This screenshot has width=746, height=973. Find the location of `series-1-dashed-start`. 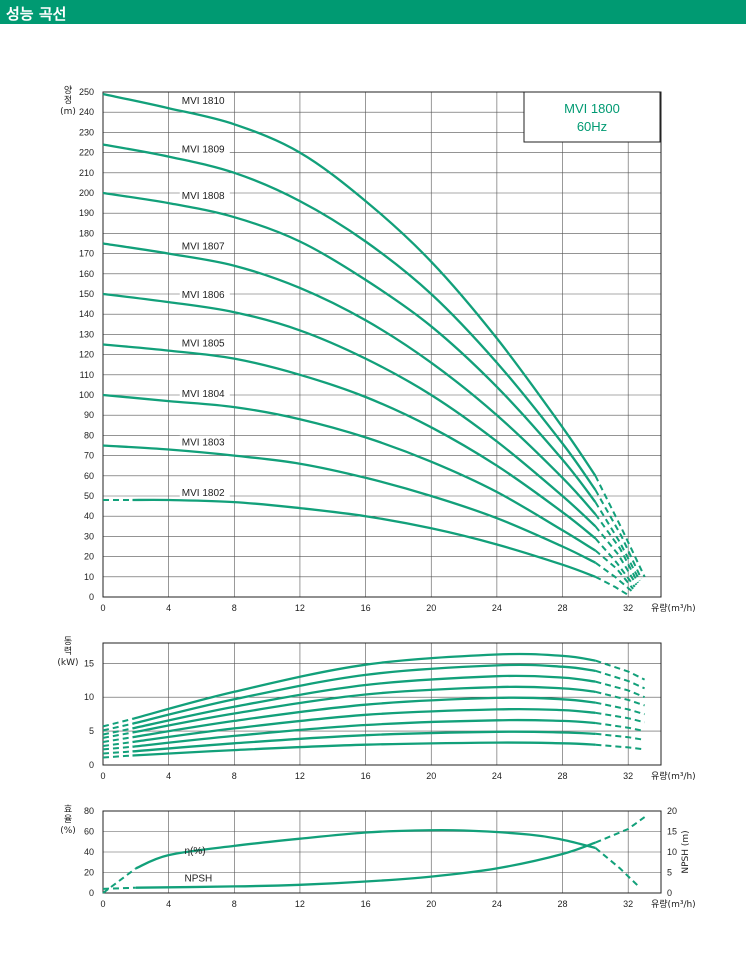

series-1-dashed-start is located at coordinates (620, 526).